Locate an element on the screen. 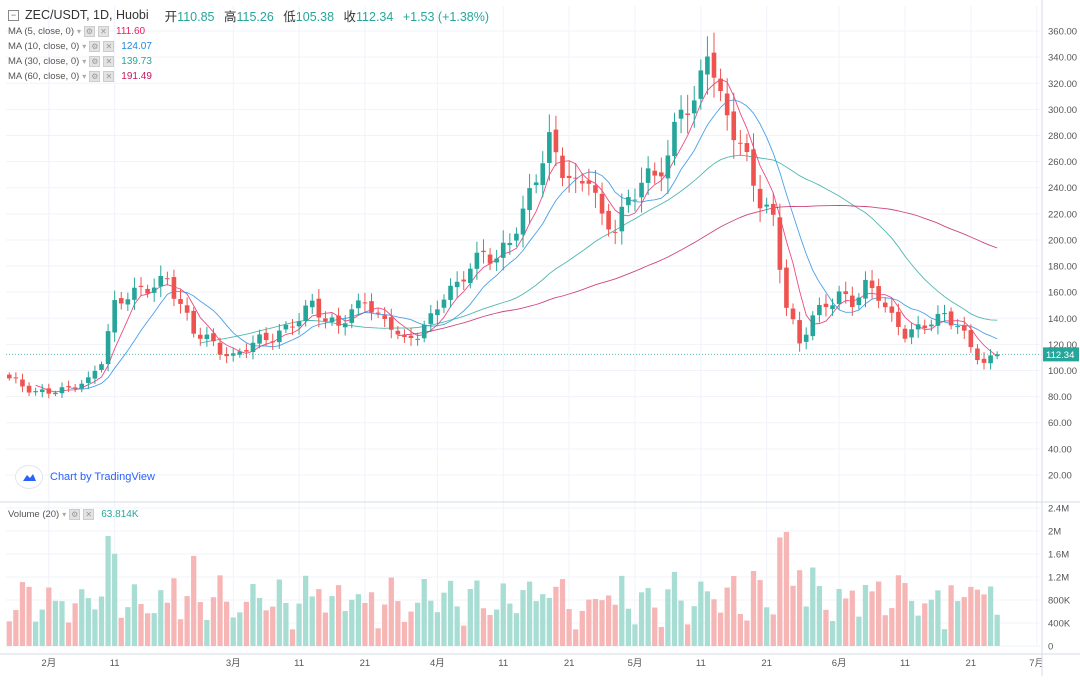  volume-label: Volume (20) is located at coordinates (34, 514).